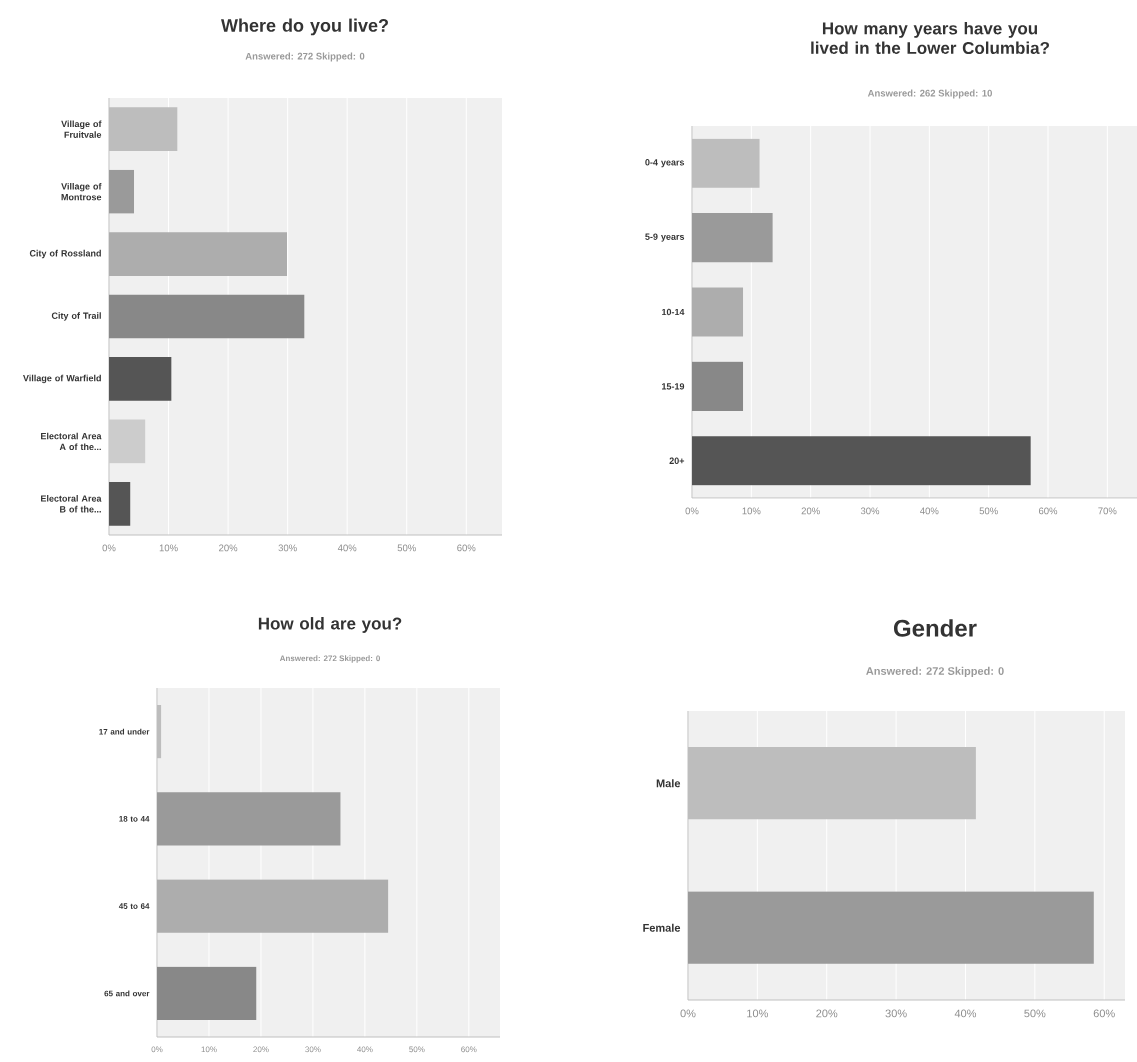 This screenshot has height=1062, width=1137. Describe the element at coordinates (929, 94) in the screenshot. I see `chart-subtitle: Answered: 262 Skipped: 10` at that location.